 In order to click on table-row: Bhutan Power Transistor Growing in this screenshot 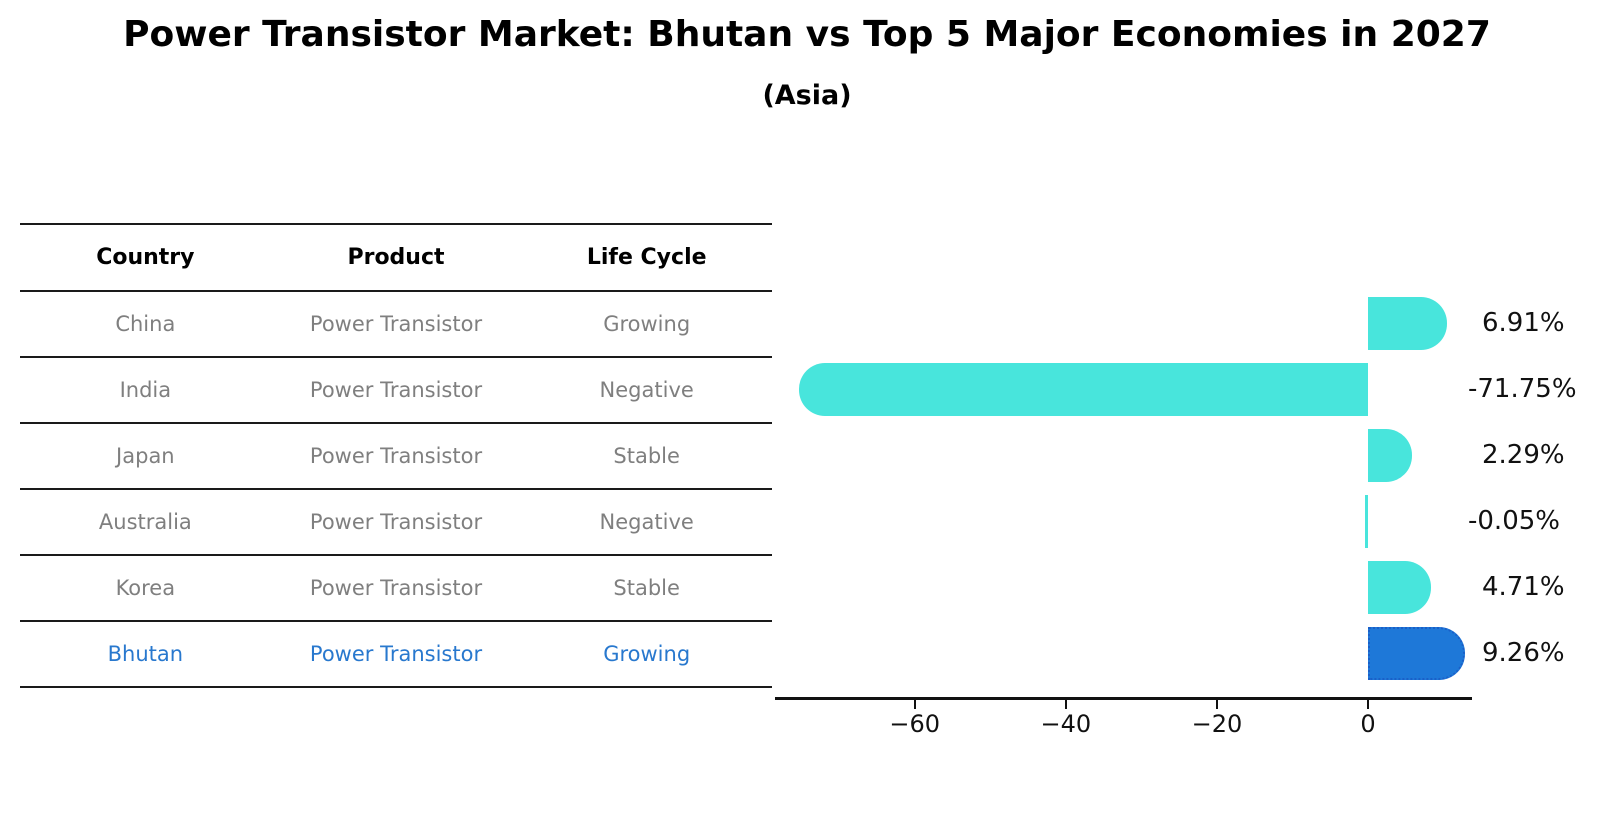, I will do `click(396, 655)`.